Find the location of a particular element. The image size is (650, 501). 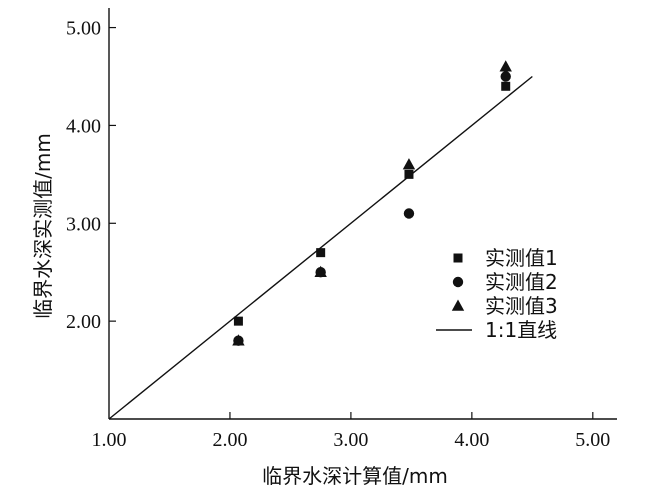

legend-square-symbol is located at coordinates (458, 258).